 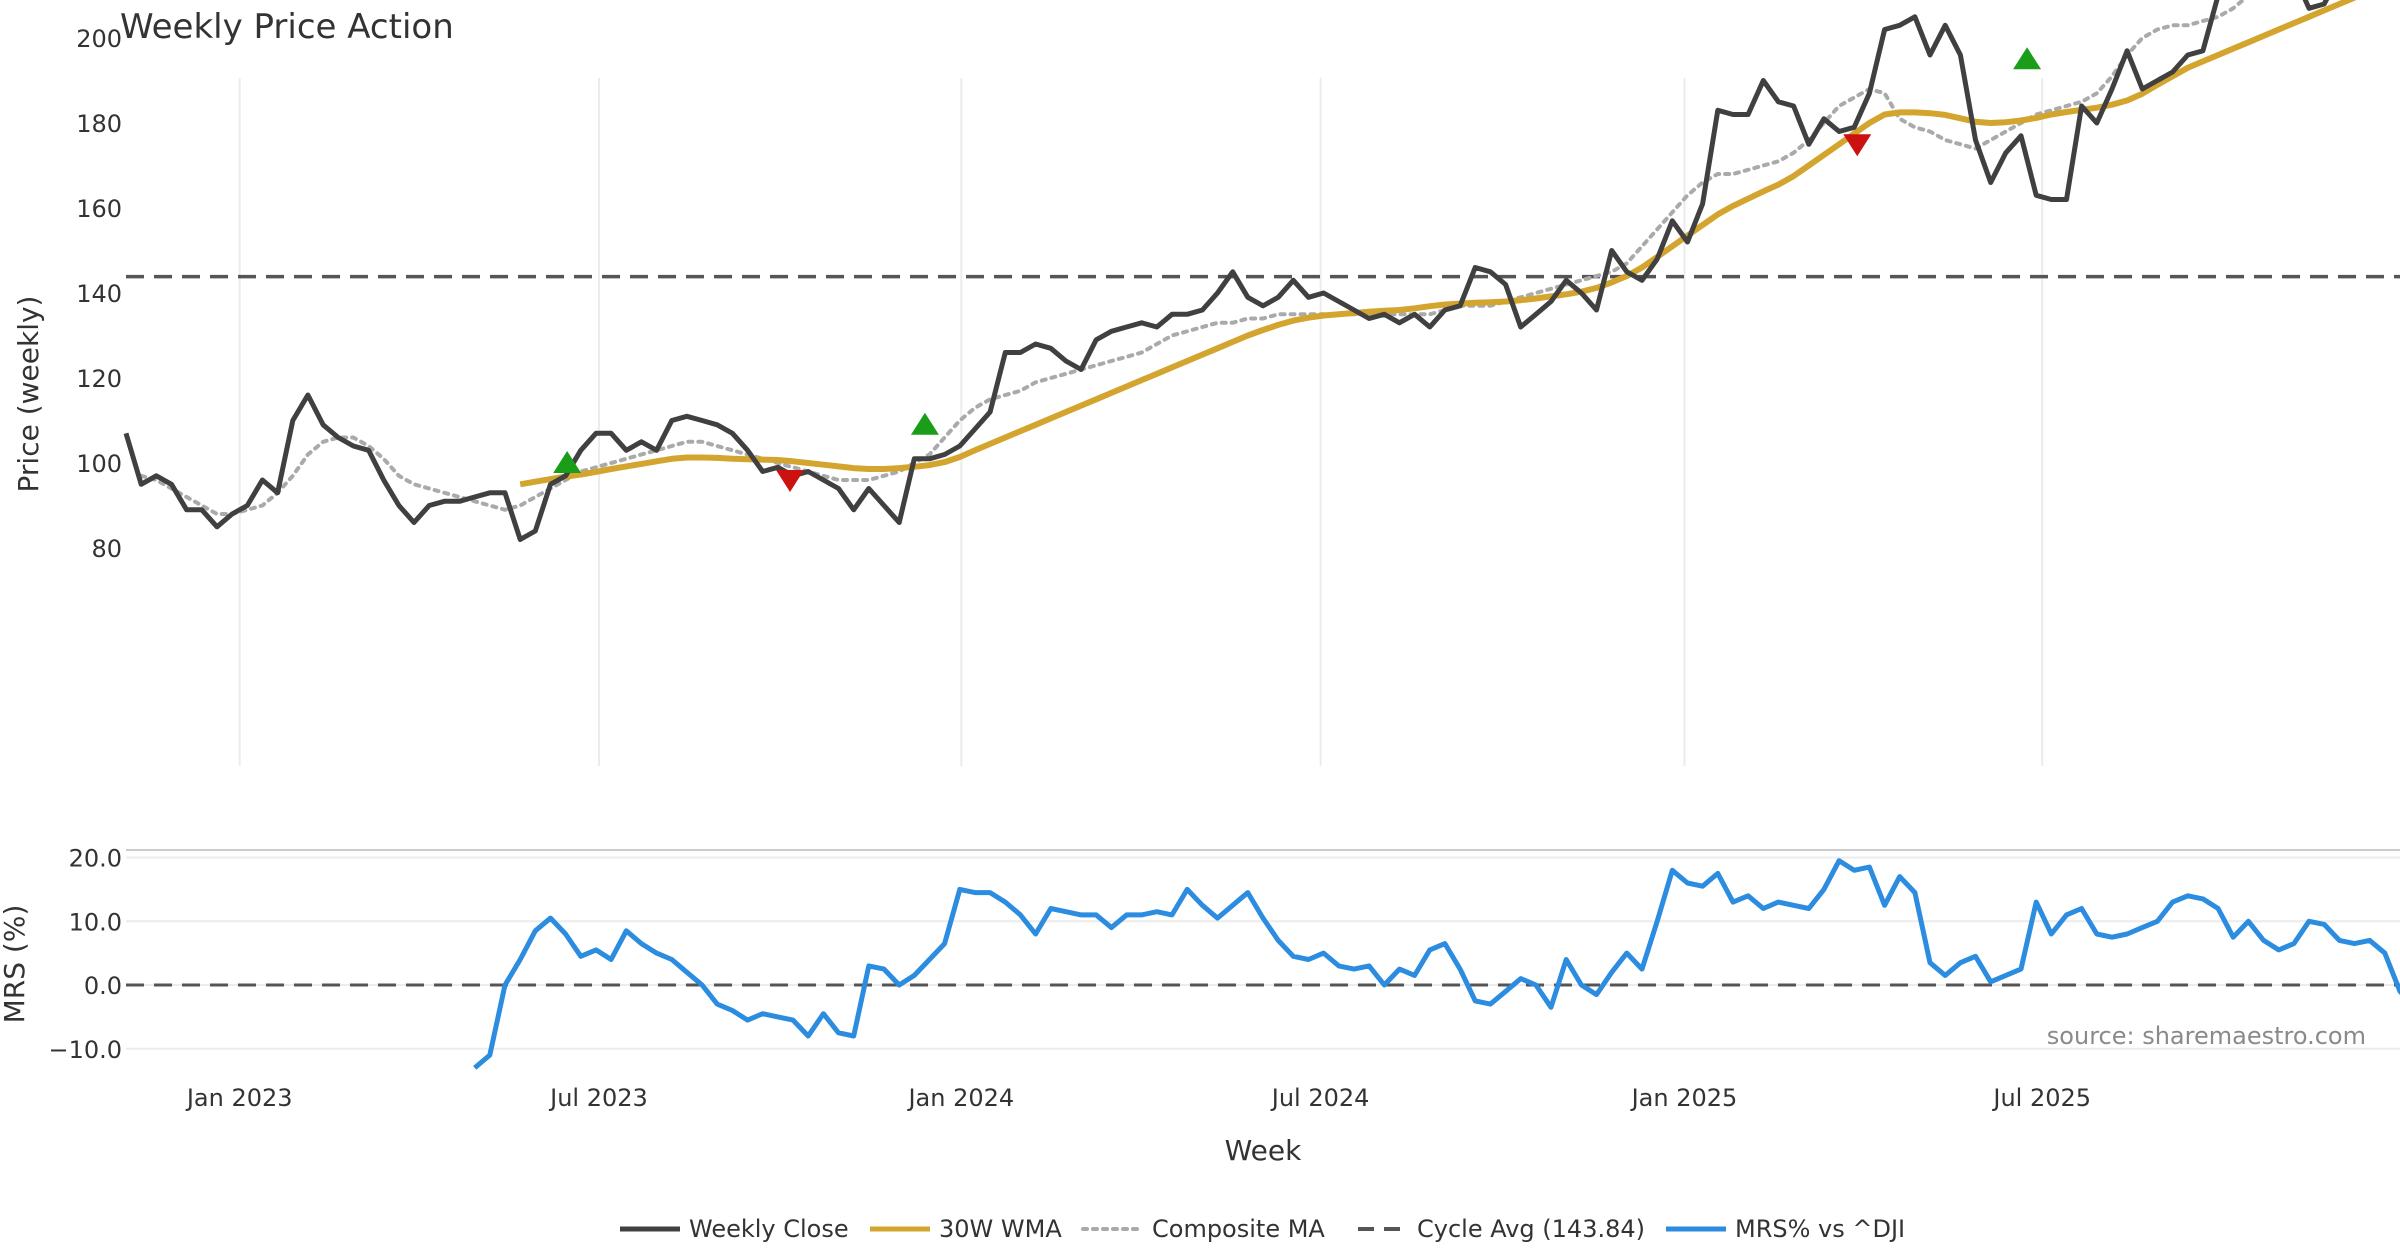 I want to click on price-y-ticks: 80100120140160180200220, so click(x=99, y=294).